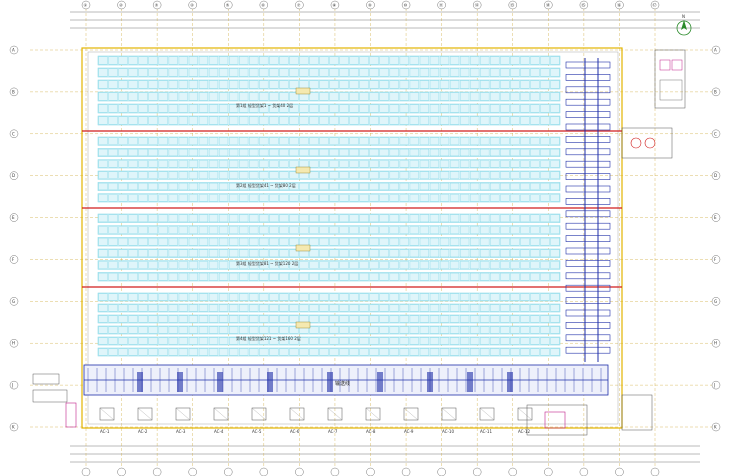 This screenshot has width=732, height=476. What do you see at coordinates (14, 259) in the screenshot?
I see `row-axis-bubble` at bounding box center [14, 259].